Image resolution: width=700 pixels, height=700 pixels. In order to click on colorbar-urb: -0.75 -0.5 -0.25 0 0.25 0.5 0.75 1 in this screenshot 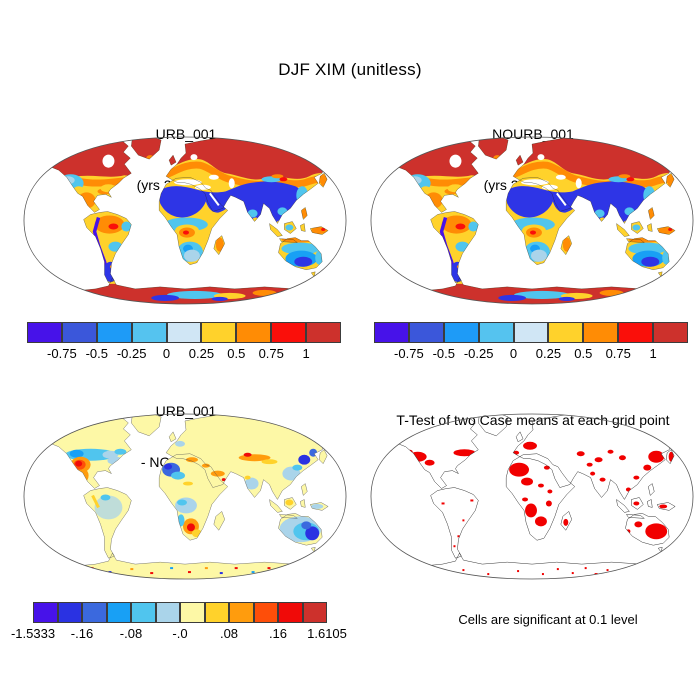, I will do `click(184, 341)`.